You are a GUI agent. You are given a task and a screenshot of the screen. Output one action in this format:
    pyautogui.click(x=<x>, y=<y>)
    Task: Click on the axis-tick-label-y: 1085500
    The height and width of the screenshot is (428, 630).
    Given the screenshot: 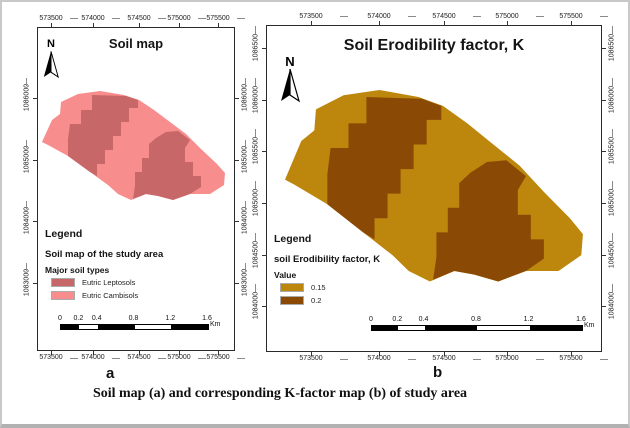 What is the action you would take?
    pyautogui.click(x=256, y=150)
    